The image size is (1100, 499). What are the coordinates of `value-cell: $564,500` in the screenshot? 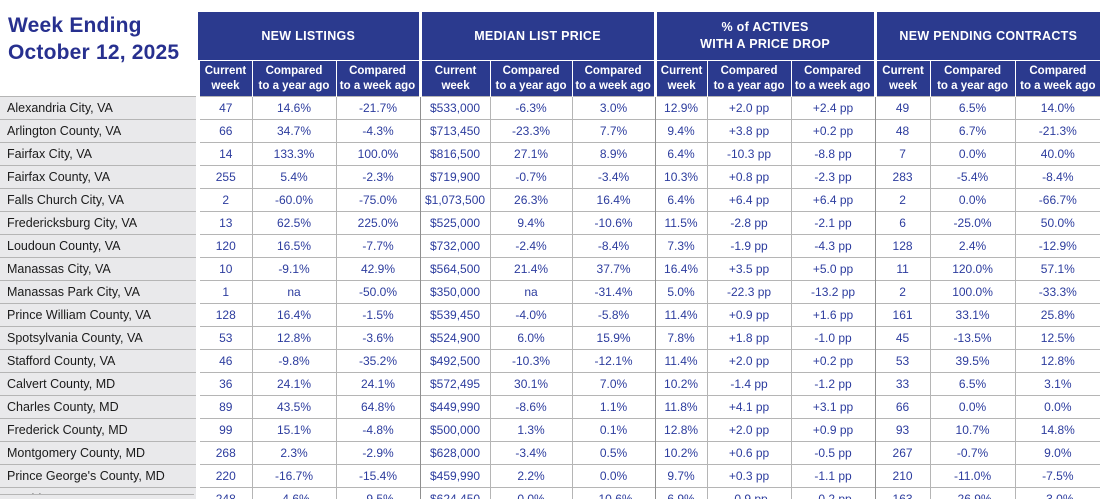 It's located at (455, 269).